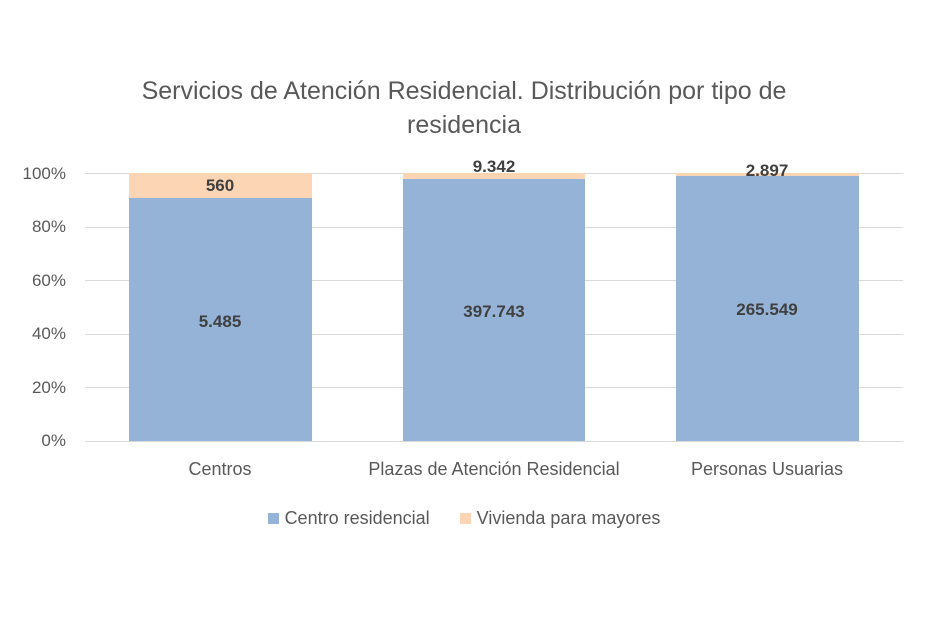 The width and height of the screenshot is (928, 621). What do you see at coordinates (53, 440) in the screenshot?
I see `y-tick-0: 0%` at bounding box center [53, 440].